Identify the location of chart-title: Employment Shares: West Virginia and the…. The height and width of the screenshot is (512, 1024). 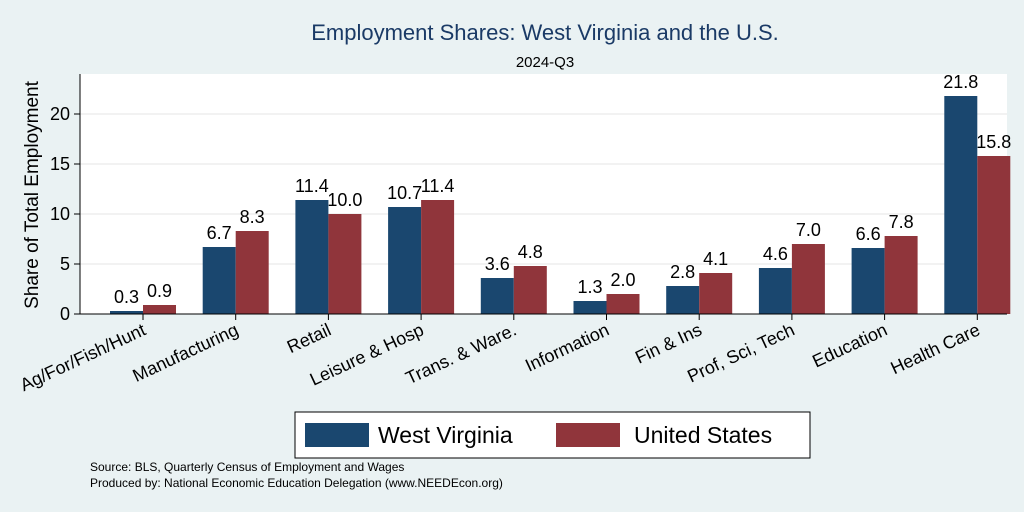
(545, 32).